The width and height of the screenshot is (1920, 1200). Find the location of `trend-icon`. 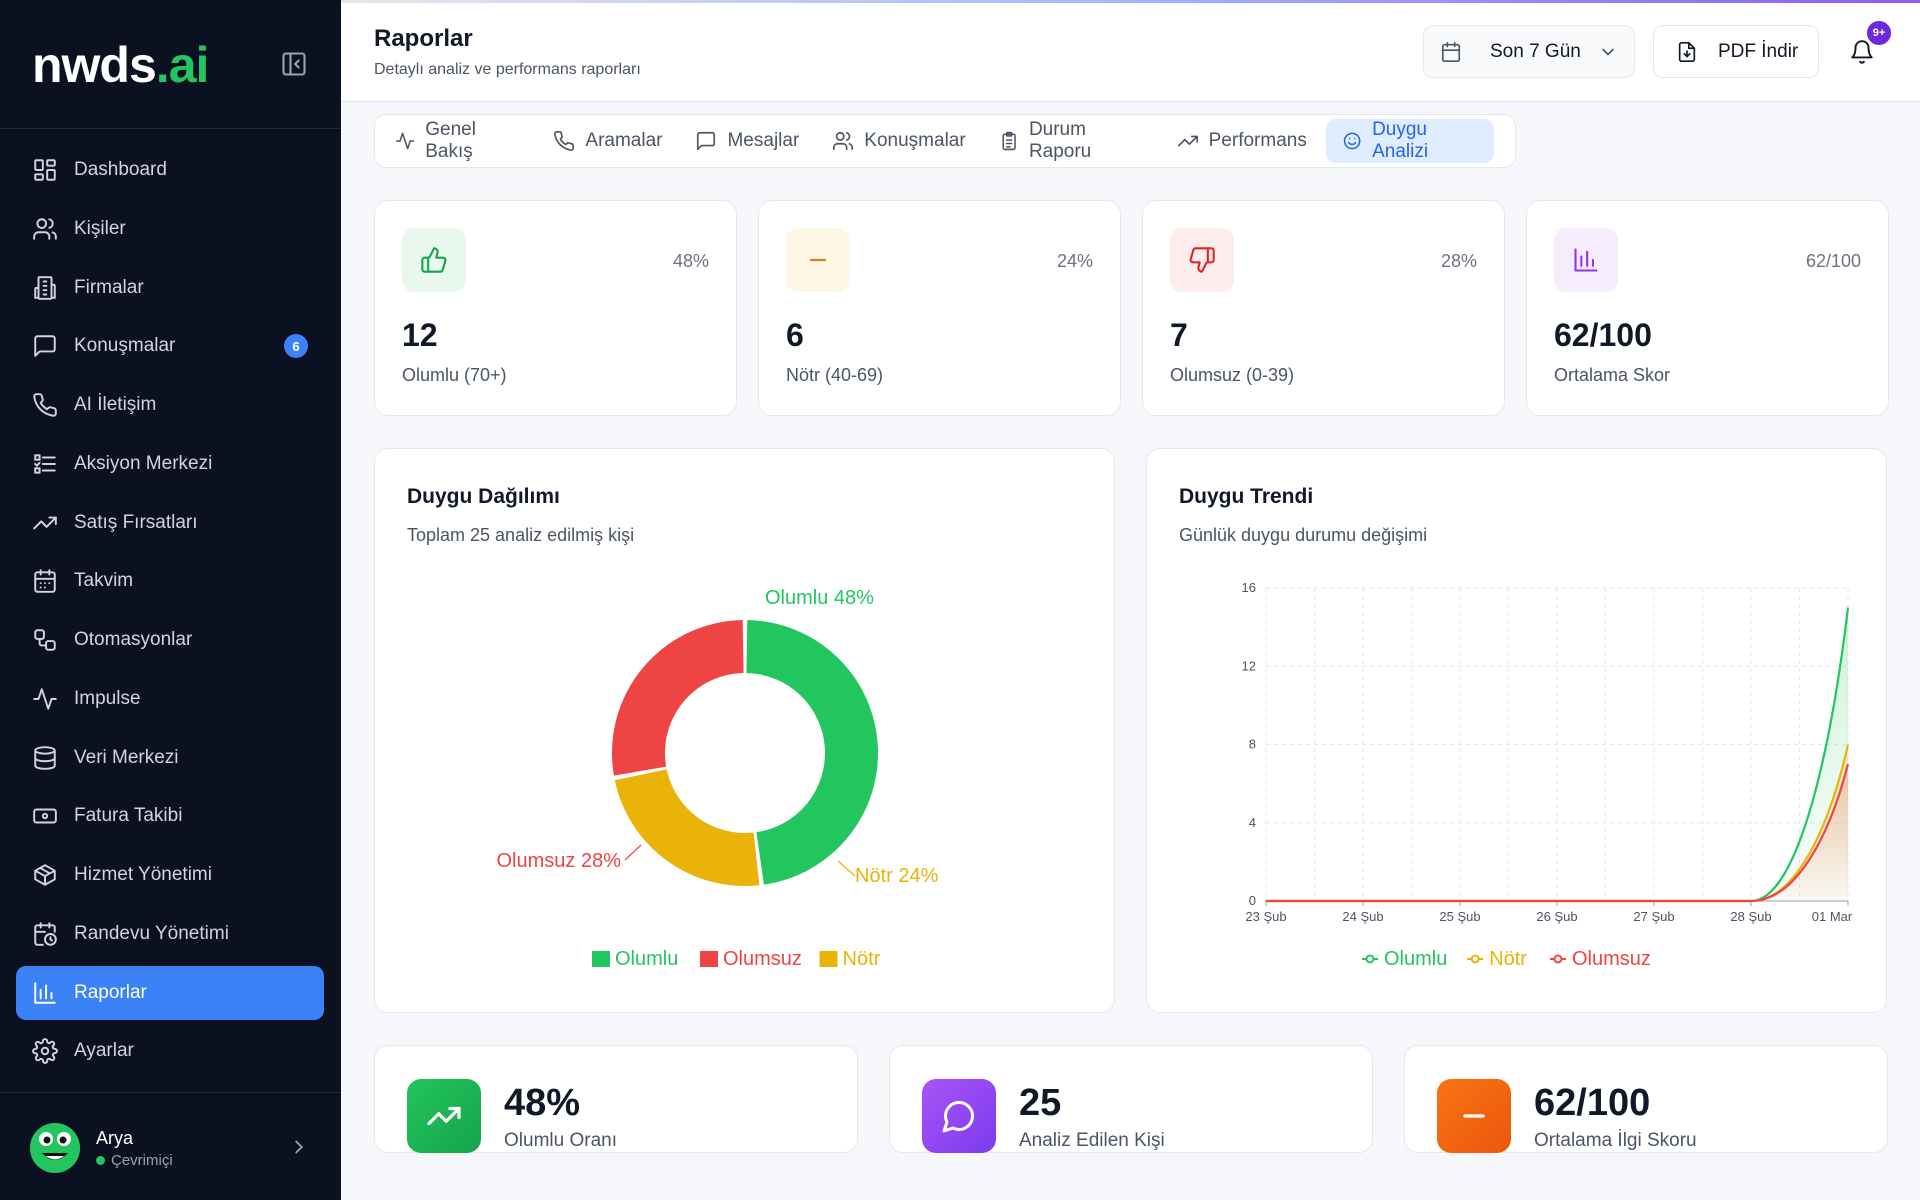

trend-icon is located at coordinates (45, 522).